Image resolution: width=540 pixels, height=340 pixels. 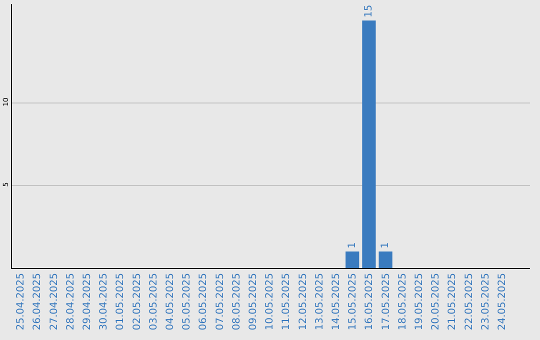 What do you see at coordinates (370, 301) in the screenshot?
I see `x-tick-label: 16.05.2025` at bounding box center [370, 301].